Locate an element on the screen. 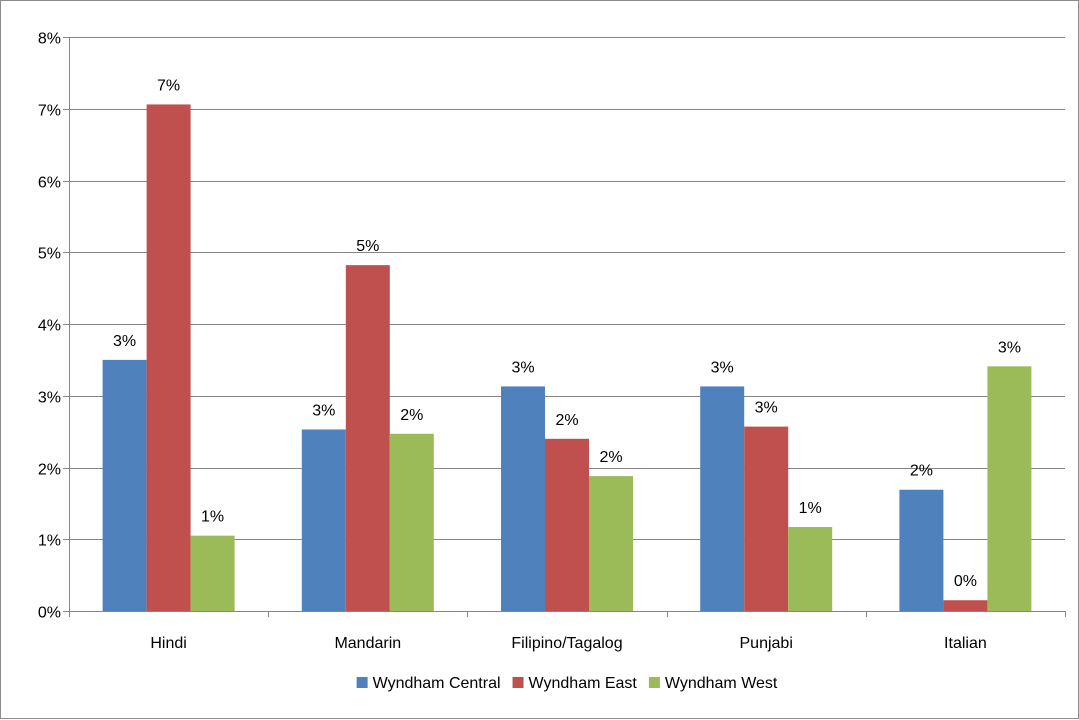 This screenshot has width=1079, height=720. x-category-label: Italian is located at coordinates (965, 643).